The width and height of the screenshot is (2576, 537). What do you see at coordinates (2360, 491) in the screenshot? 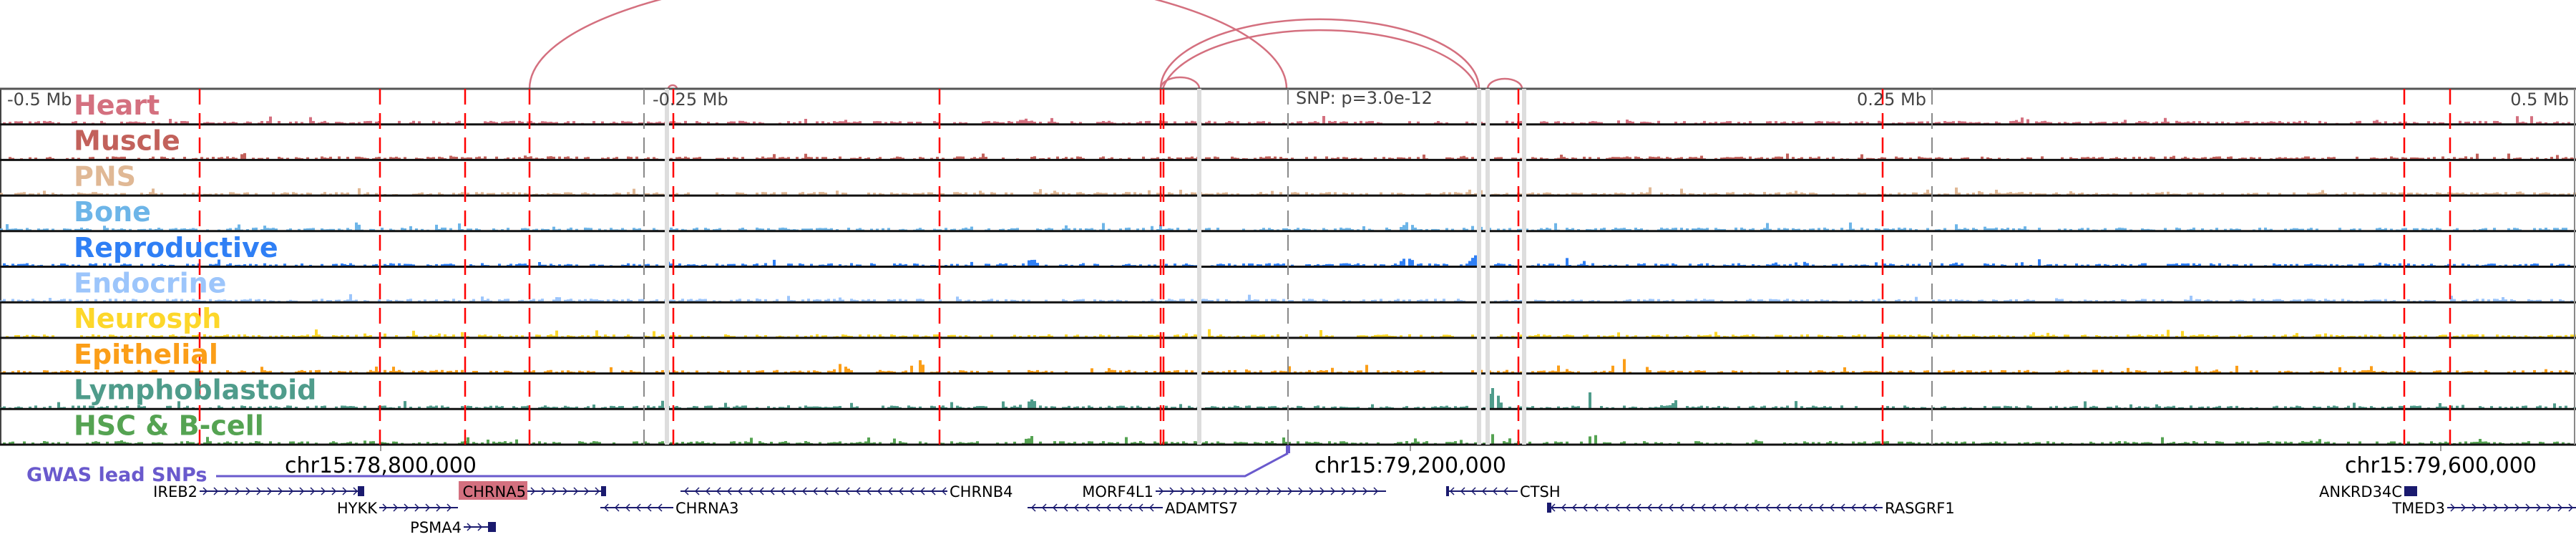
I see `gene-label: ANKRD34C` at bounding box center [2360, 491].